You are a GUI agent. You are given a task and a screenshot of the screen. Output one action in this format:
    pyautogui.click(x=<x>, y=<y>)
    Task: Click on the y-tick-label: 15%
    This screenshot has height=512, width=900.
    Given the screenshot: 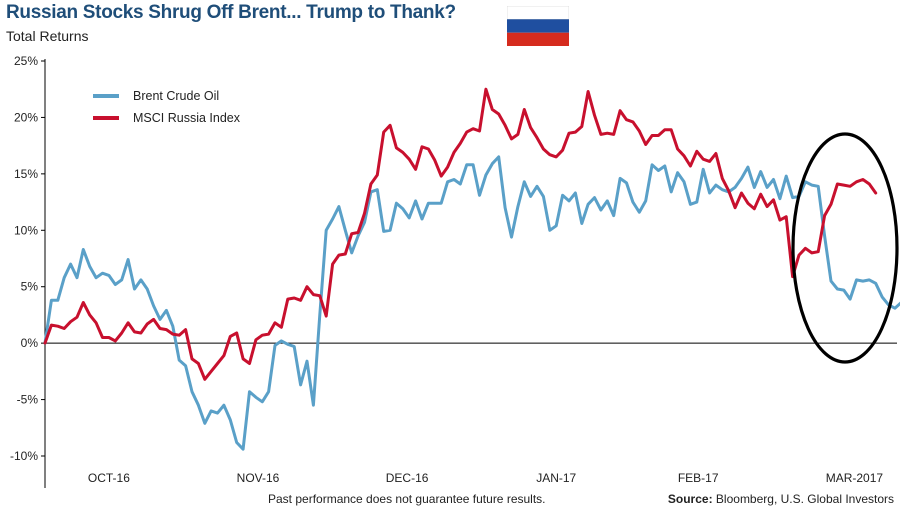 What is the action you would take?
    pyautogui.click(x=26, y=174)
    